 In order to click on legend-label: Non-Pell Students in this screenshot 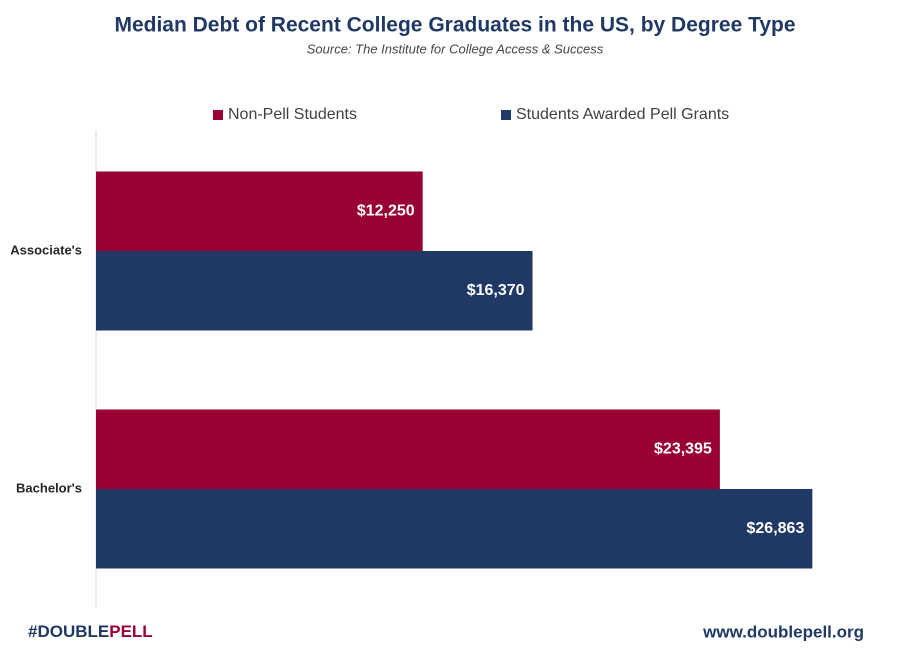, I will do `click(292, 114)`.